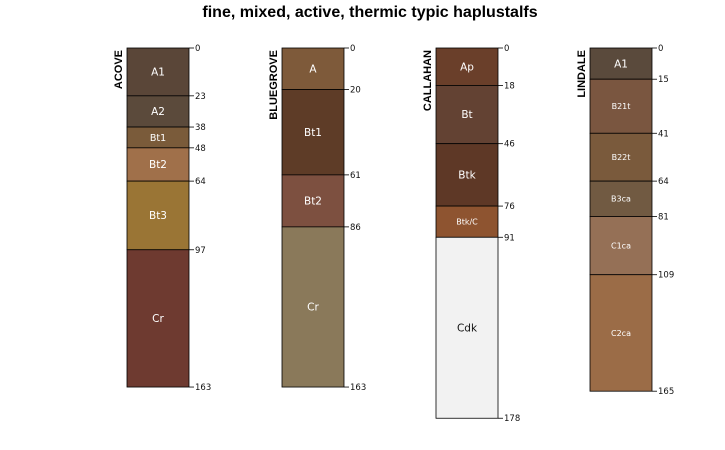  I want to click on horizon-label: Btk, so click(467, 176).